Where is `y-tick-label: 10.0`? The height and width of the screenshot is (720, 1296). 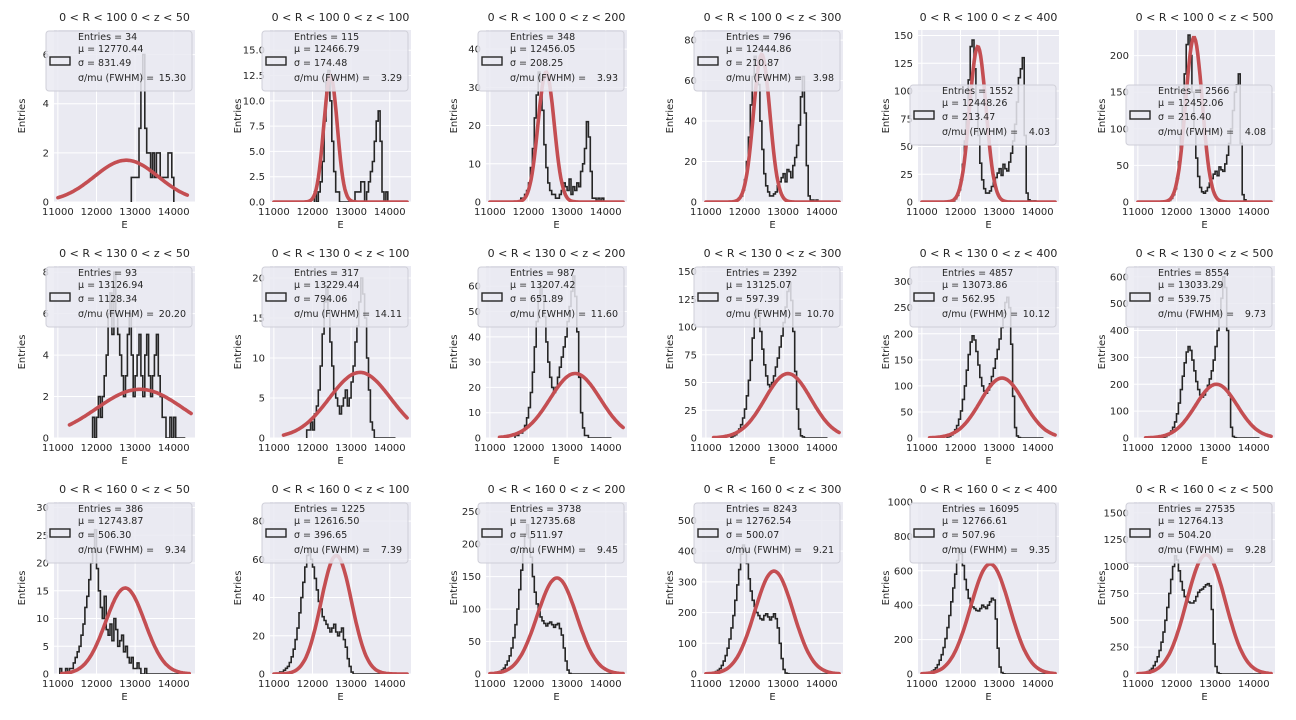 y-tick-label: 10.0 is located at coordinates (254, 101).